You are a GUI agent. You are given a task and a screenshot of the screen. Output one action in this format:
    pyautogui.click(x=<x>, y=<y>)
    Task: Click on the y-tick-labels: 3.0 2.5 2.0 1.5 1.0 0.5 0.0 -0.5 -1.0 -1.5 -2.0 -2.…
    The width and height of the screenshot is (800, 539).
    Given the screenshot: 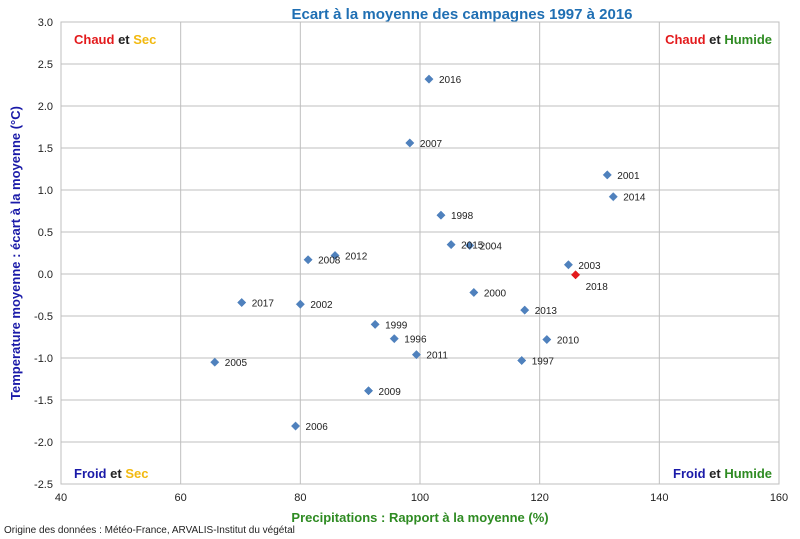 What is the action you would take?
    pyautogui.click(x=43, y=254)
    